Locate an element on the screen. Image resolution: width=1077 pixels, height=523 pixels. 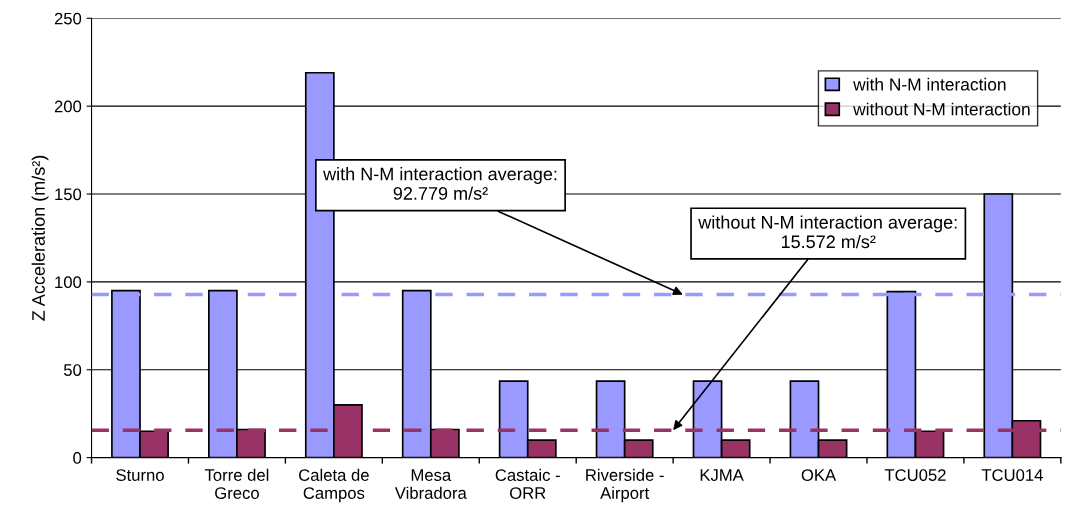
y-axis-title: Z Acceleration (m/s²) is located at coordinates (40, 238).